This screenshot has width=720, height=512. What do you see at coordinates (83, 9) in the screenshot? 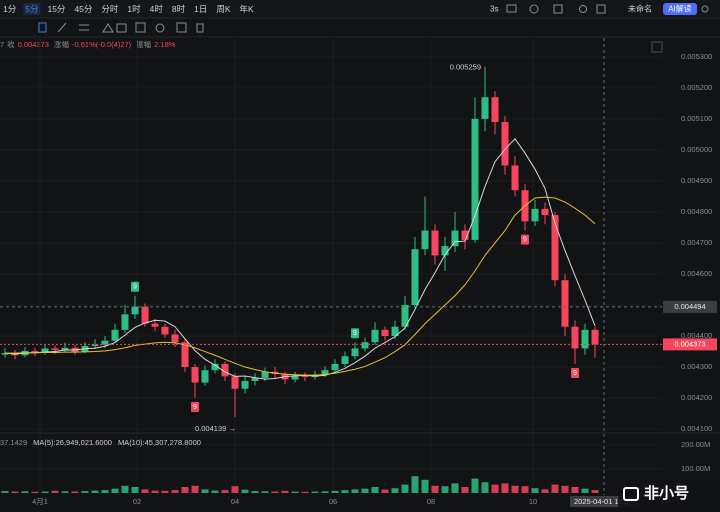
I see `interval-button: 45分` at bounding box center [83, 9].